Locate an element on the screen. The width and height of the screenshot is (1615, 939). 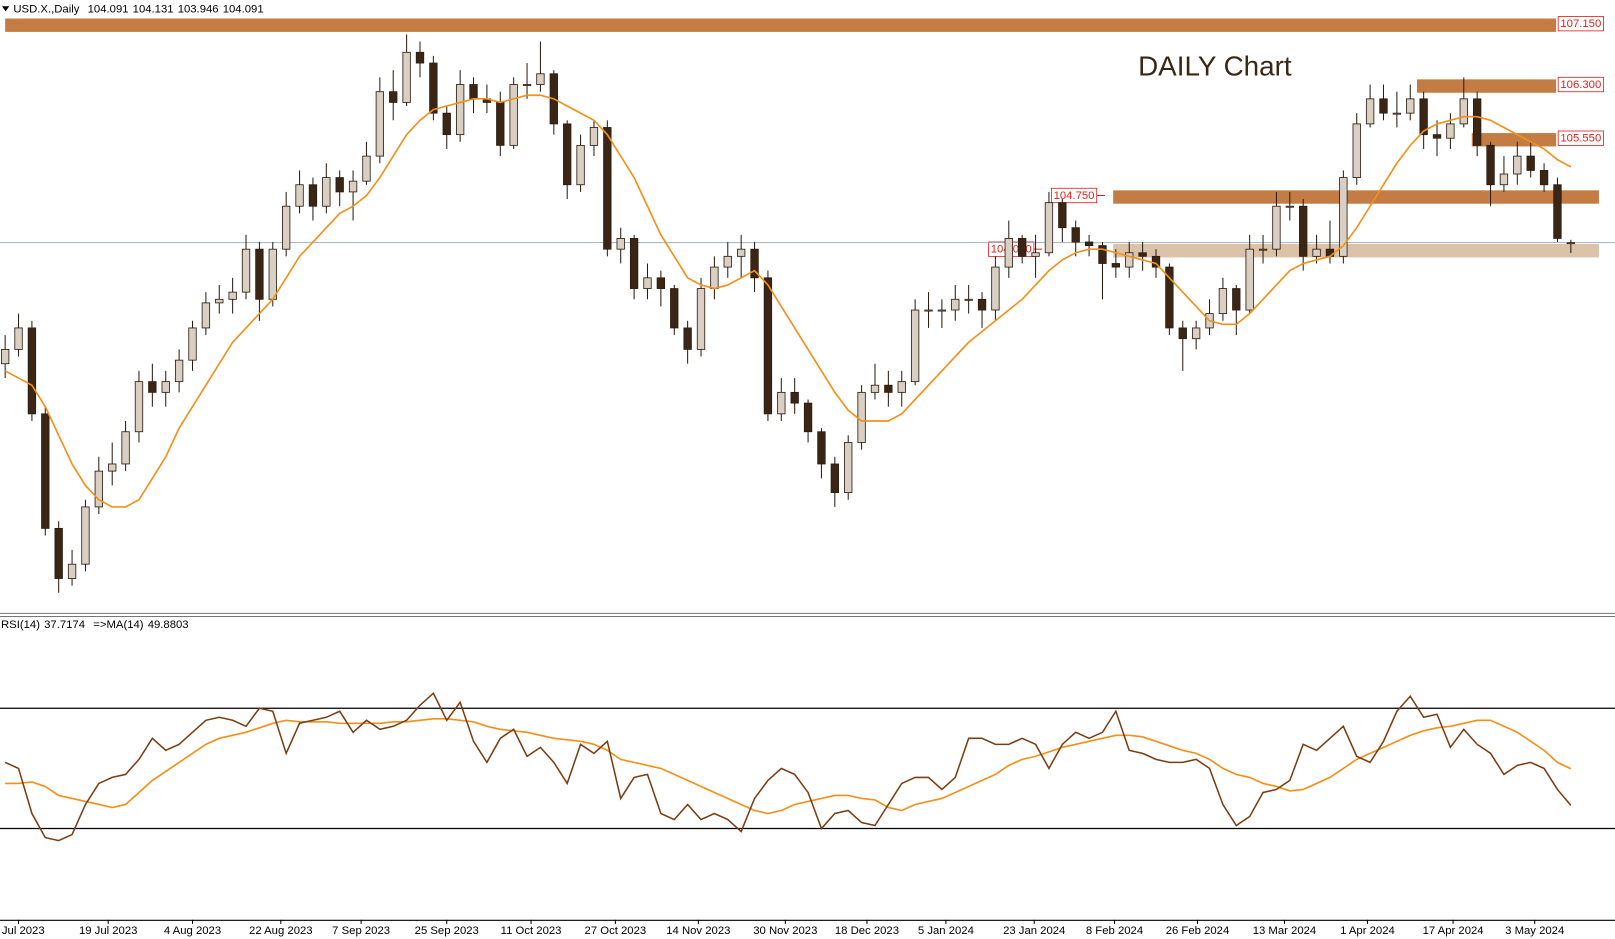
x-tick-label: 3 May 2024 is located at coordinates (1534, 931).